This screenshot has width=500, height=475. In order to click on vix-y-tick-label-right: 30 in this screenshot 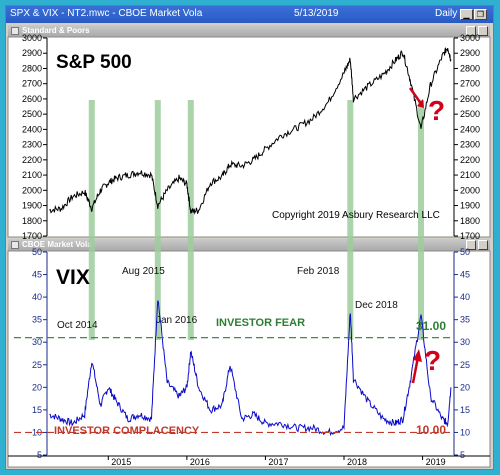, I will do `click(465, 342)`.